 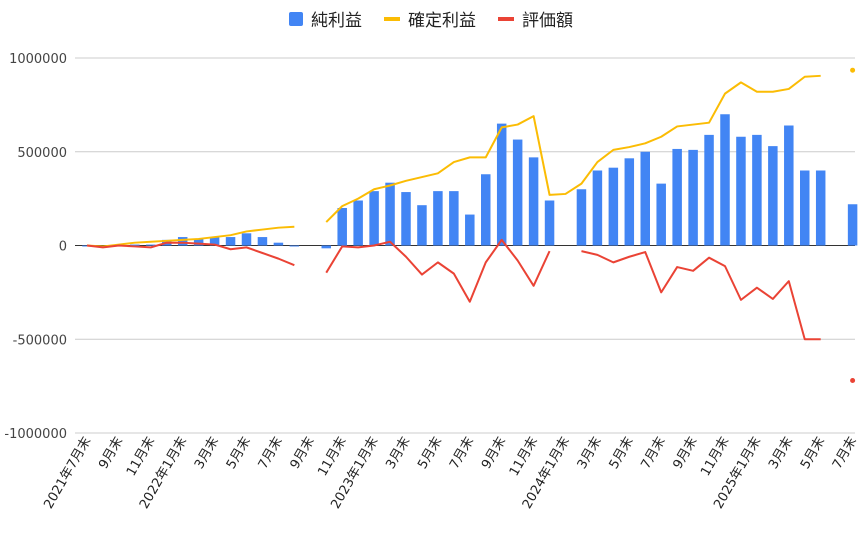 I want to click on valuation-point, so click(x=853, y=380).